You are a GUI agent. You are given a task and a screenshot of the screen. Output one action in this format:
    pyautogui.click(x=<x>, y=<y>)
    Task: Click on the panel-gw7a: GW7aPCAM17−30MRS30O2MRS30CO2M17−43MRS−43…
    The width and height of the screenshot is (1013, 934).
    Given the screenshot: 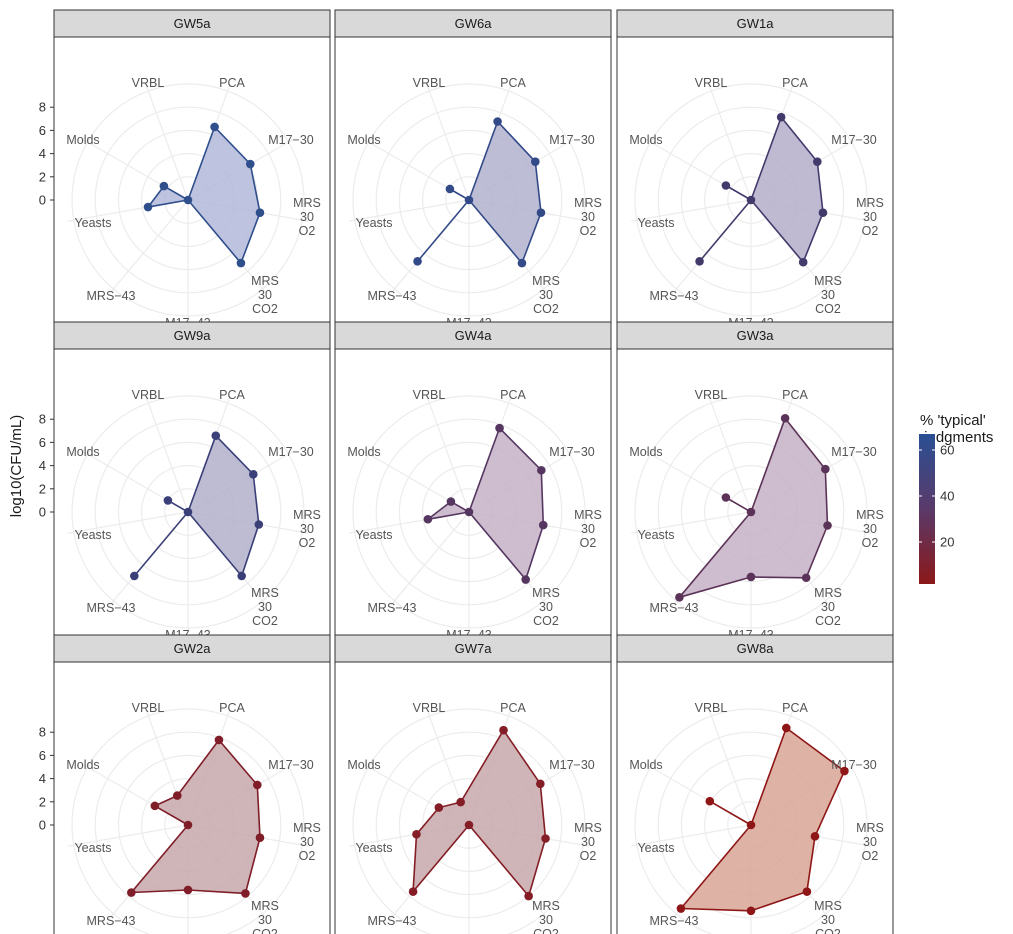 What is the action you would take?
    pyautogui.click(x=473, y=784)
    